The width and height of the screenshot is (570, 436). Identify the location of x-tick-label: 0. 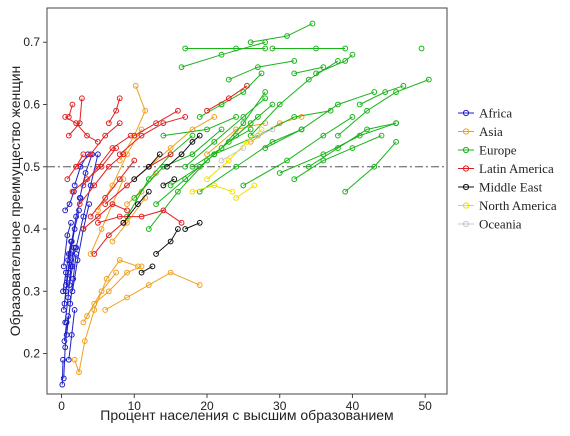
(61, 406).